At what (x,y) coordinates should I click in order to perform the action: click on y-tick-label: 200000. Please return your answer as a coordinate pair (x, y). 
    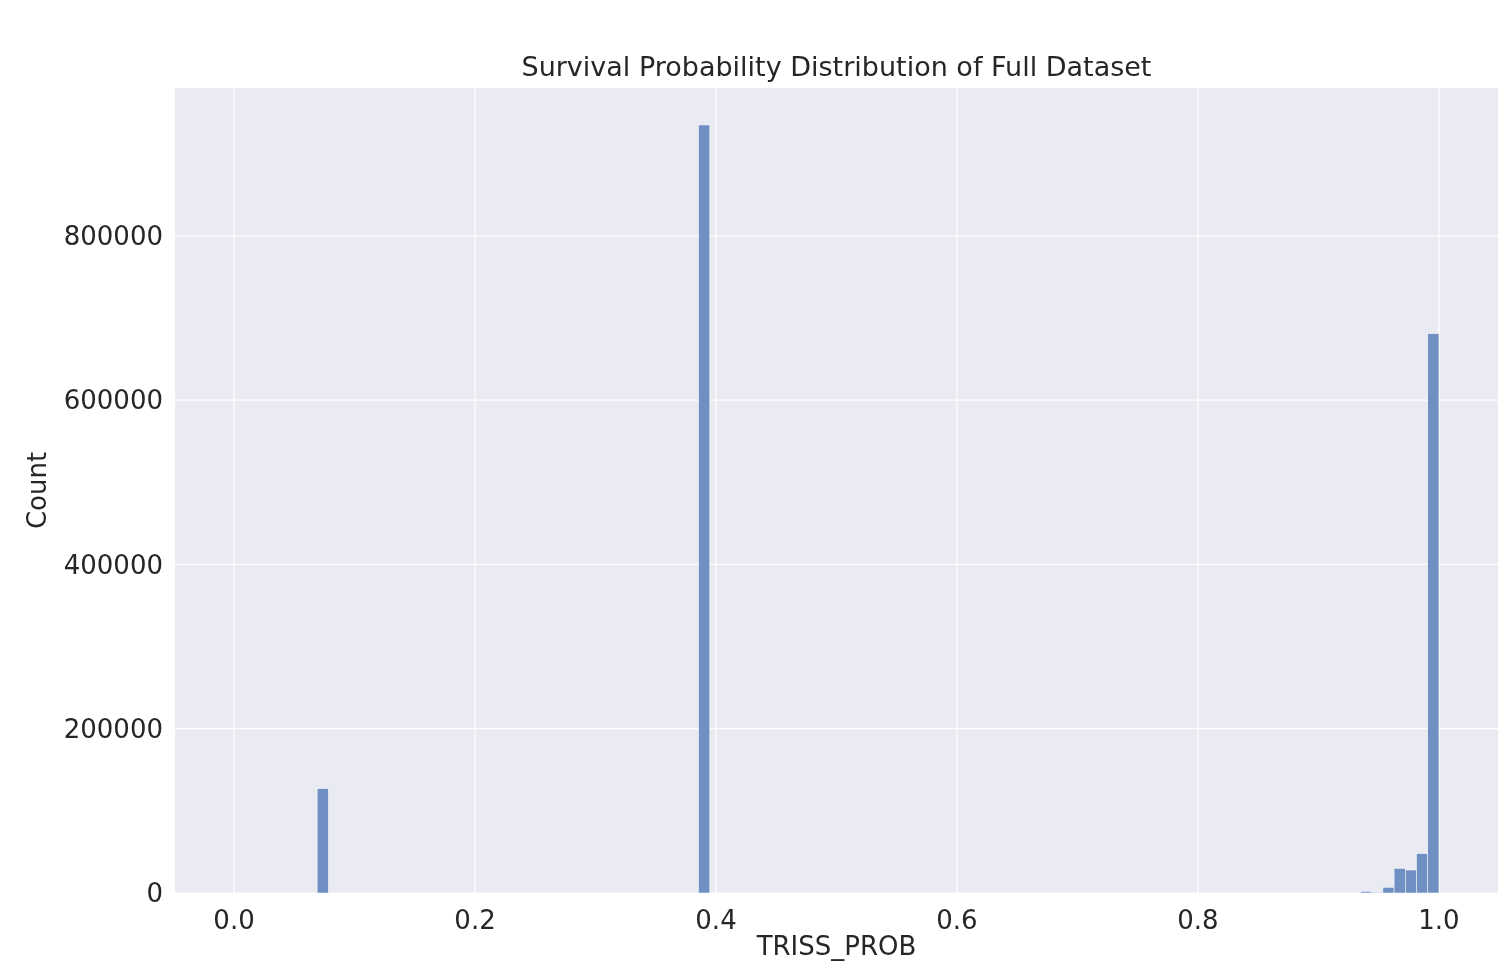
    Looking at the image, I should click on (113, 728).